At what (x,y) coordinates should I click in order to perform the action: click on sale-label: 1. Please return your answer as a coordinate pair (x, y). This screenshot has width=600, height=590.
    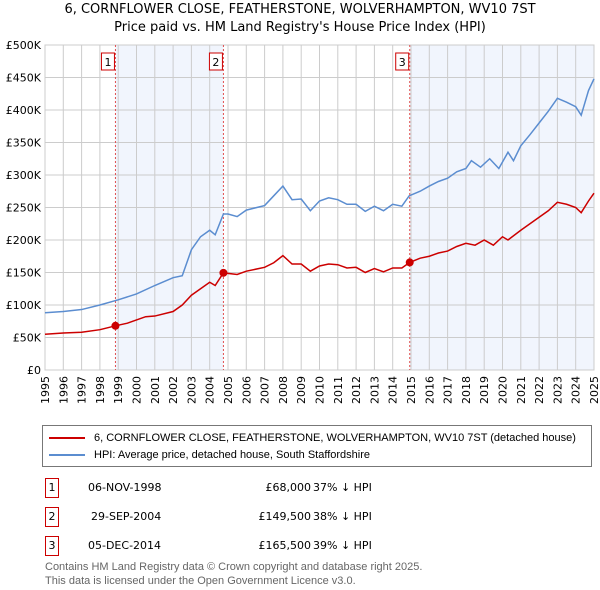
    Looking at the image, I should click on (107, 62).